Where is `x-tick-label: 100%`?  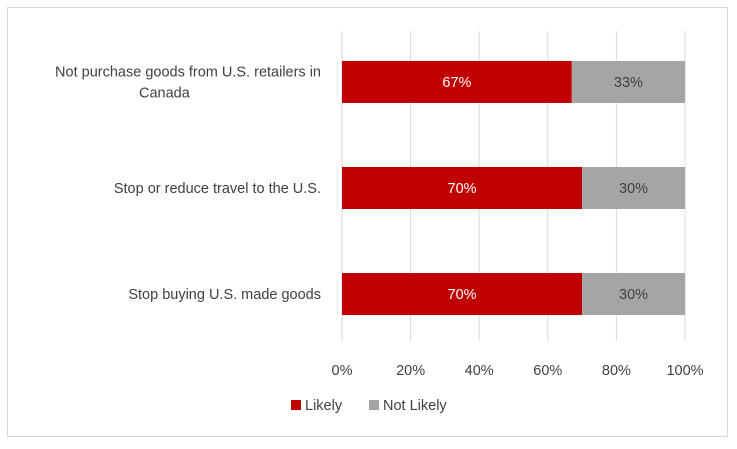 x-tick-label: 100% is located at coordinates (684, 371).